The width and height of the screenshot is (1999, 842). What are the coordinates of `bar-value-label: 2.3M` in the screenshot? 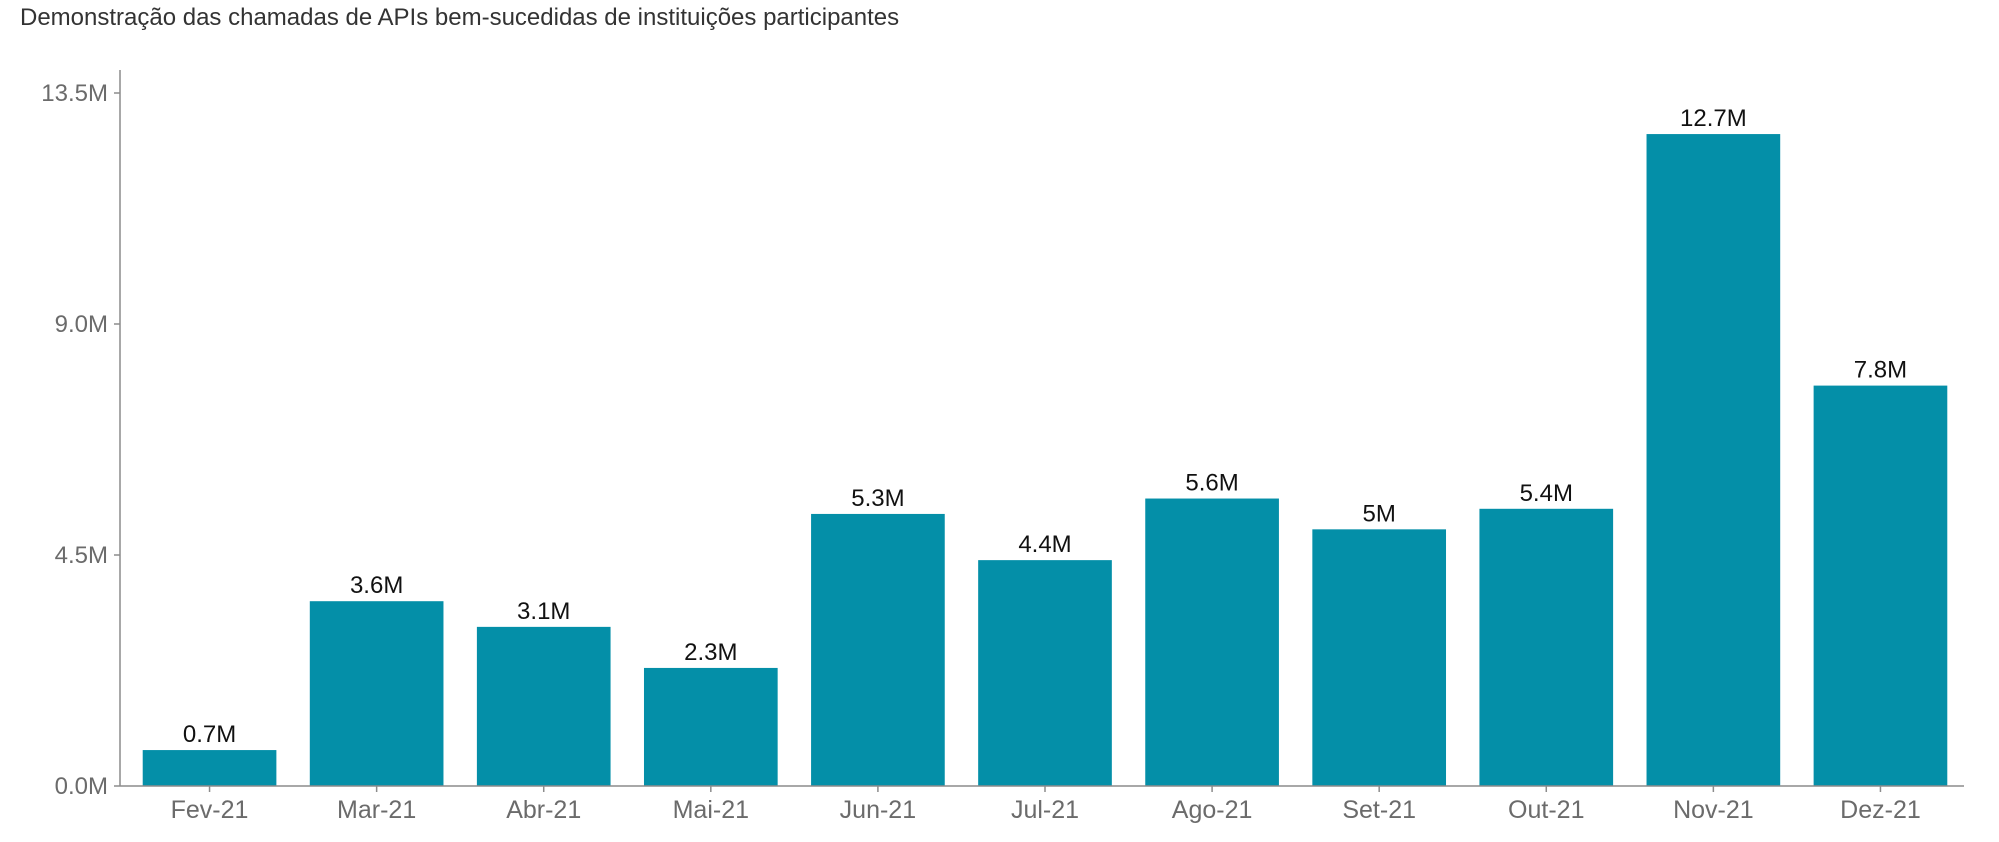 It's located at (710, 652).